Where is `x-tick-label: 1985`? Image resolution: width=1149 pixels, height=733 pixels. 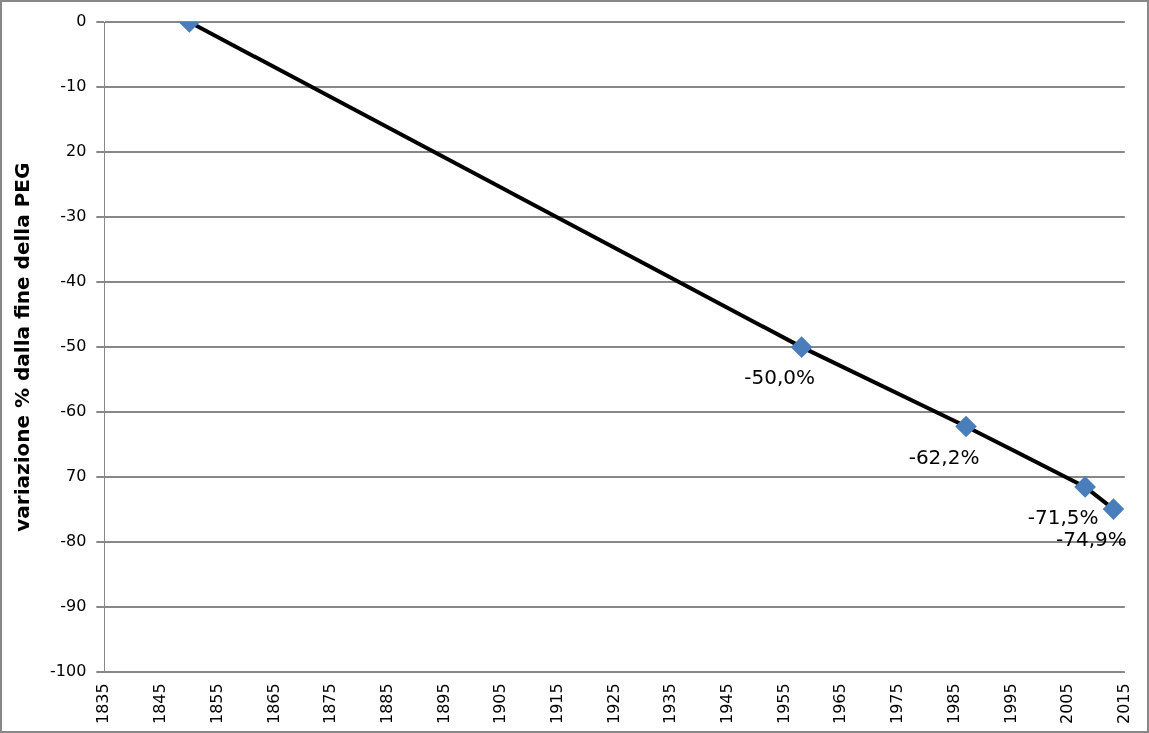 x-tick-label: 1985 is located at coordinates (953, 703).